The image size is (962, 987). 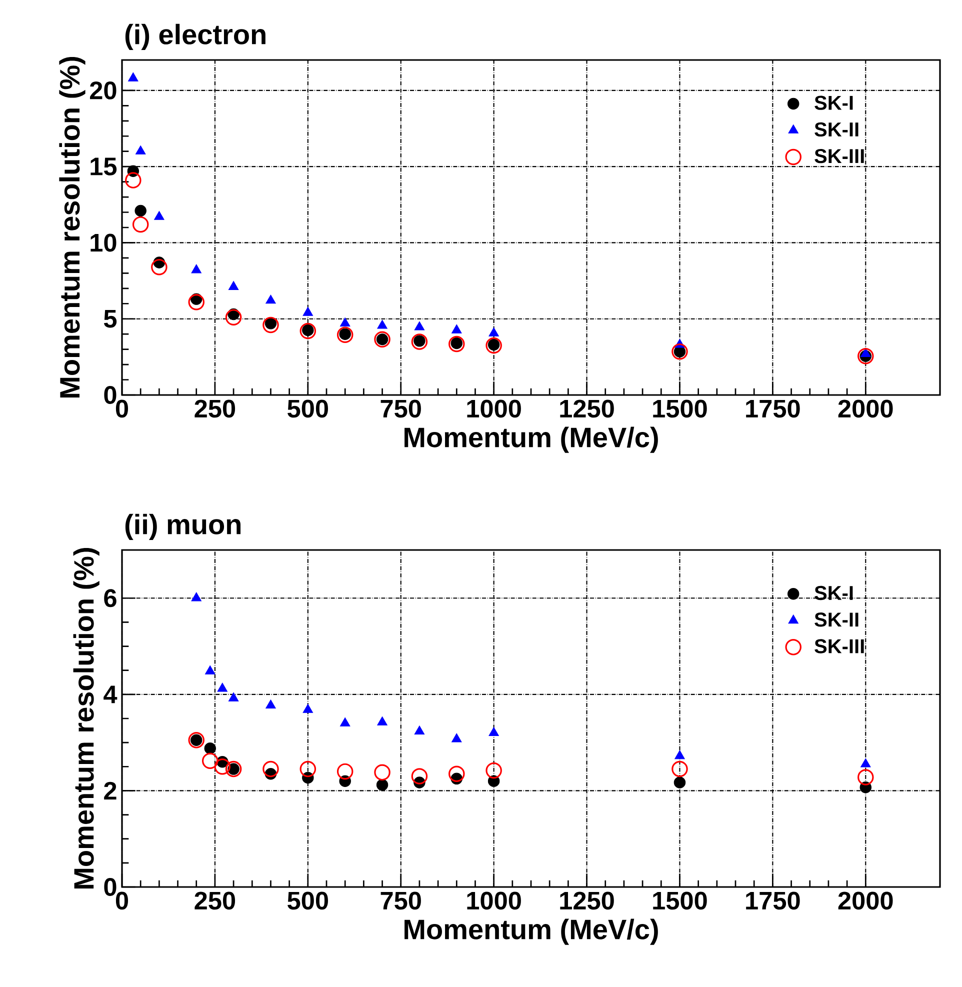 I want to click on y-tick-label: 5, so click(x=110, y=319).